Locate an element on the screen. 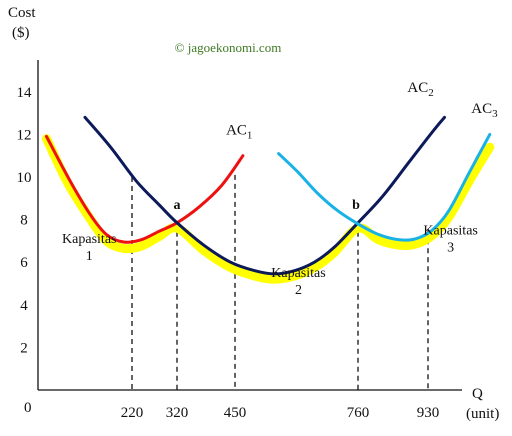  x-tick-label-760: 760 is located at coordinates (358, 413).